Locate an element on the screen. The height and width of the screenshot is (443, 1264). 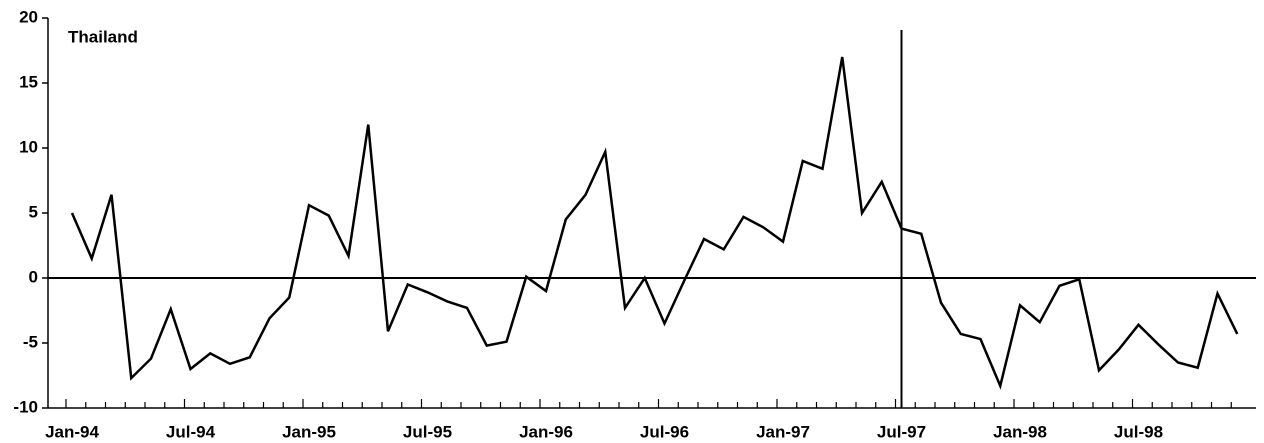
y-tick-label: 20 is located at coordinates (28, 16).